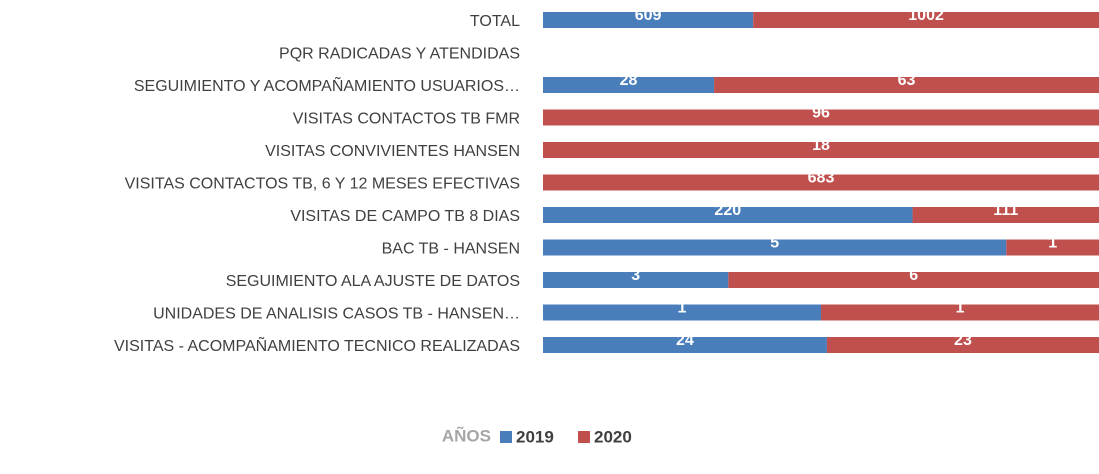  I want to click on data-label: 0, so click(543, 48).